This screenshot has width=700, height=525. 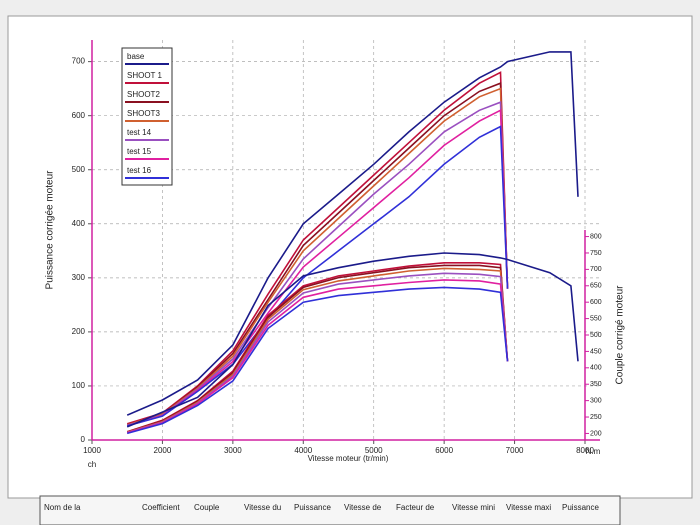 What do you see at coordinates (83, 439) in the screenshot?
I see `y-tick-label: 0` at bounding box center [83, 439].